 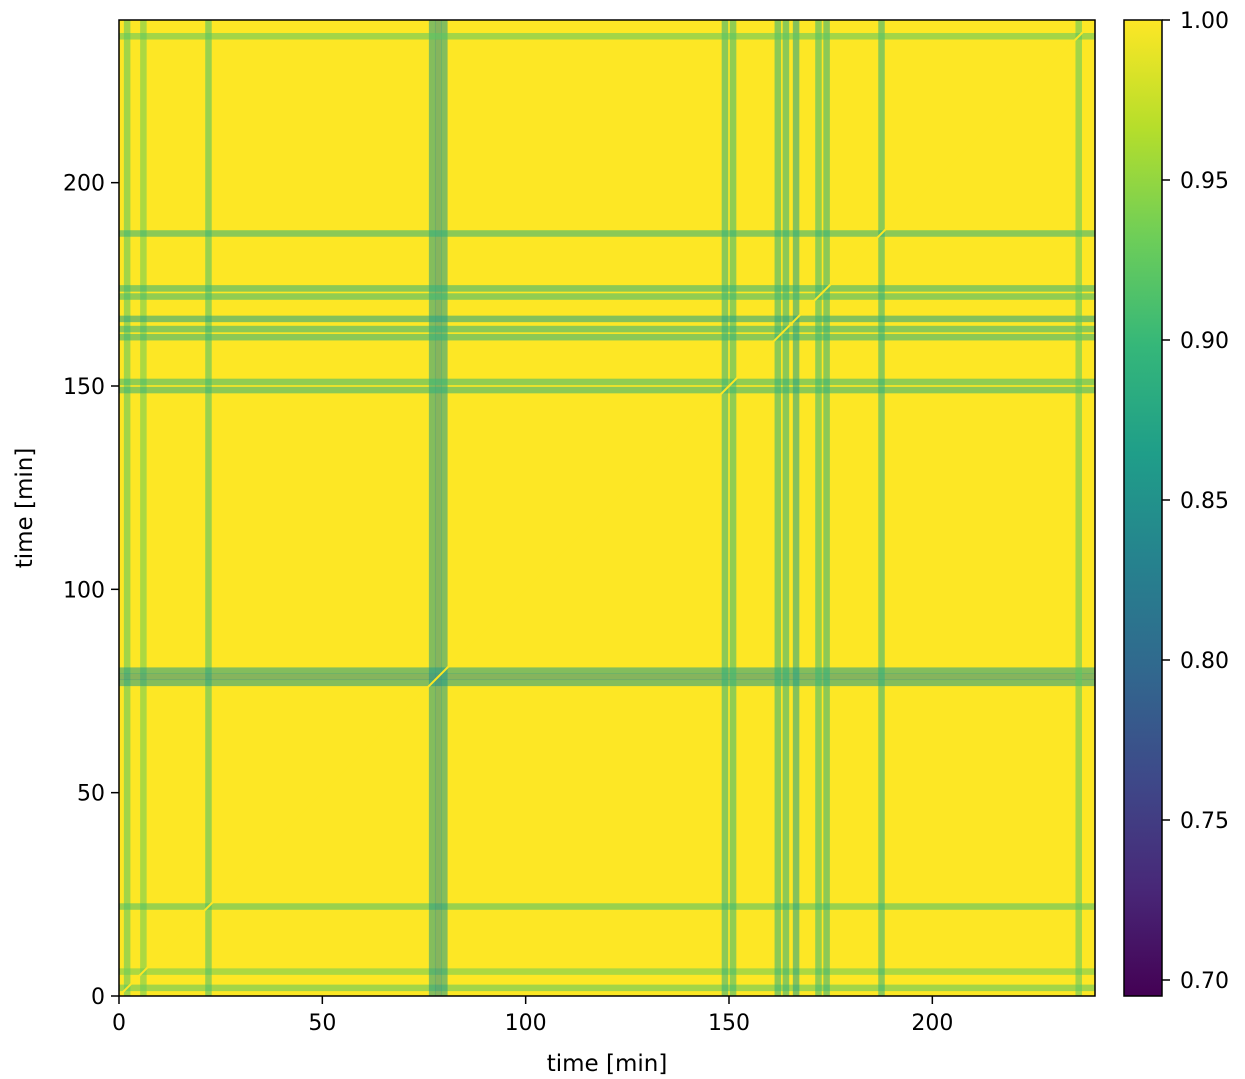 What do you see at coordinates (1204, 501) in the screenshot?
I see `colorbar-tick-label: 0.85` at bounding box center [1204, 501].